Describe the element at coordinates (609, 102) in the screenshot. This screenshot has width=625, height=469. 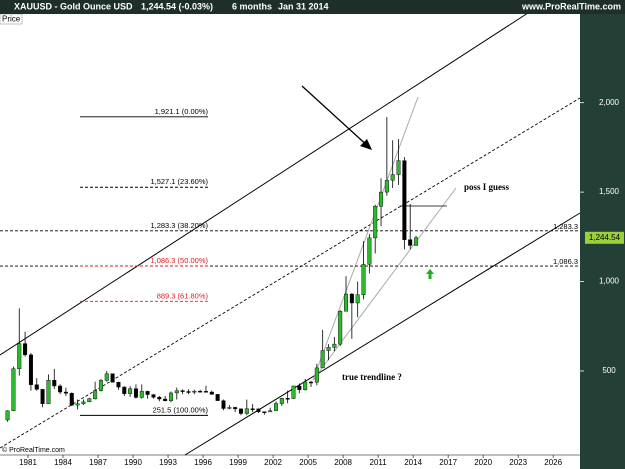
I see `y-tick-label: 2,000` at that location.